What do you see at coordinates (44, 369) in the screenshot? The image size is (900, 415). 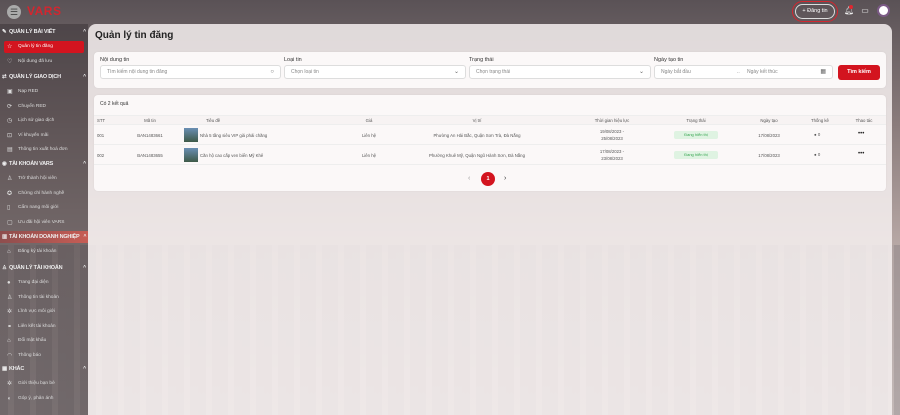 I see `sidebar-section: ▦ KHÁC ^` at bounding box center [44, 369].